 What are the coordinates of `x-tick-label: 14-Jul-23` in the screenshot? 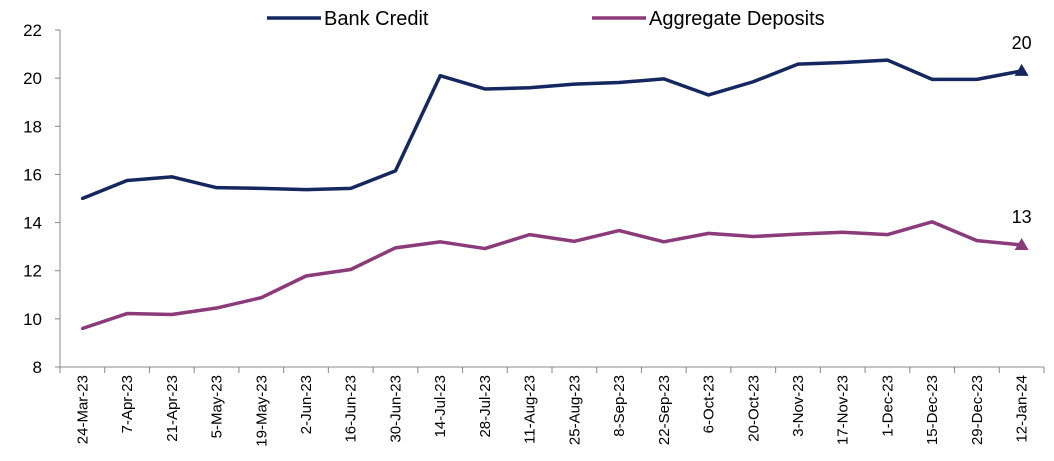 It's located at (440, 406).